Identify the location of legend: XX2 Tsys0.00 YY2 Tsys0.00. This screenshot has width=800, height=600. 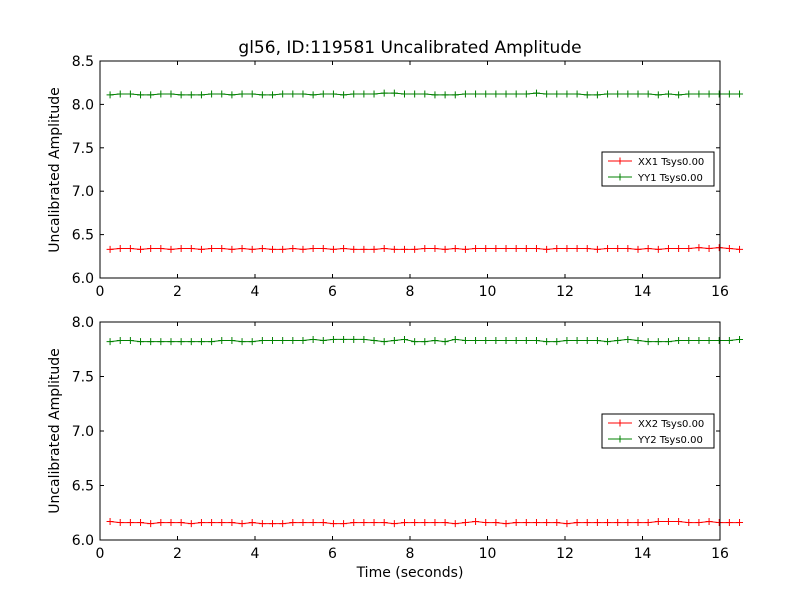
(658, 431).